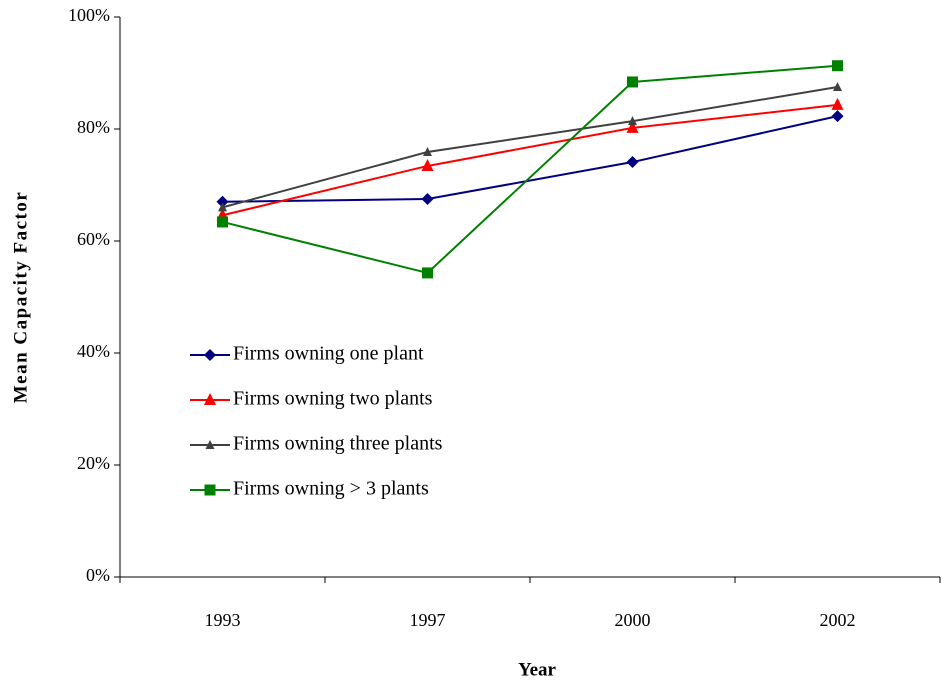 The image size is (943, 687). What do you see at coordinates (93, 463) in the screenshot?
I see `y-tick-label: 20%` at bounding box center [93, 463].